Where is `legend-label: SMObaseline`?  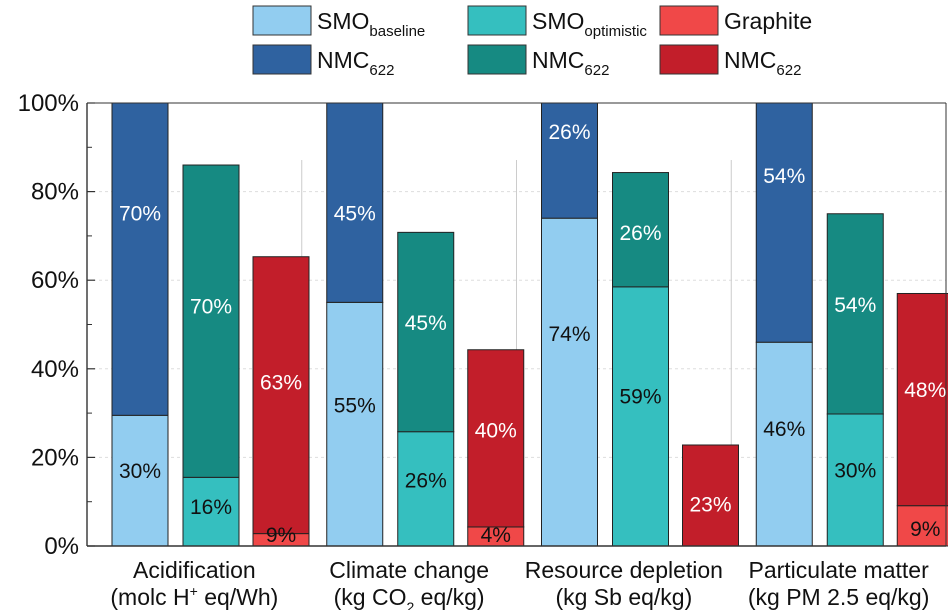
legend-label: SMObaseline is located at coordinates (371, 24).